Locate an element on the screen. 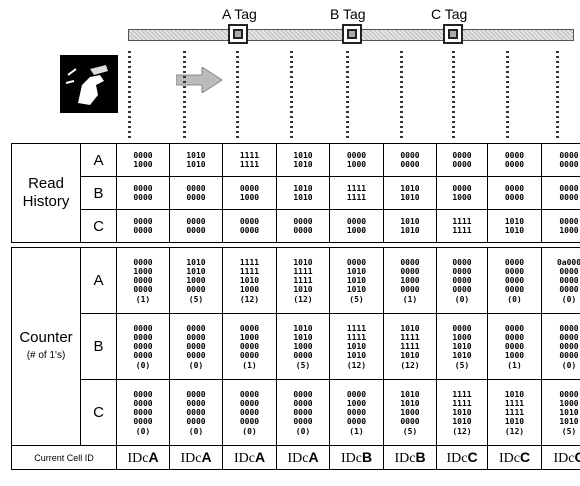  counter-cell: 0000 1010 1010 1010 (5) is located at coordinates (356, 280).